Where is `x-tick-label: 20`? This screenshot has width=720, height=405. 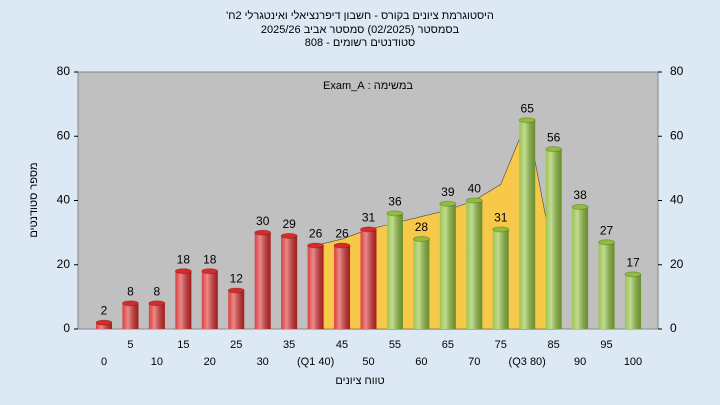 x-tick-label: 20 is located at coordinates (210, 362).